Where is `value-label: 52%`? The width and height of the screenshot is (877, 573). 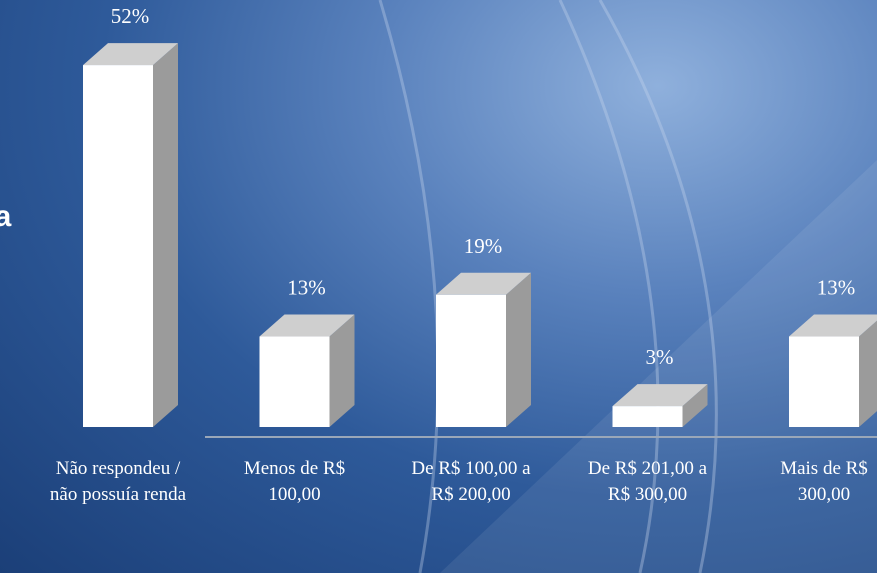
value-label: 52% is located at coordinates (130, 16).